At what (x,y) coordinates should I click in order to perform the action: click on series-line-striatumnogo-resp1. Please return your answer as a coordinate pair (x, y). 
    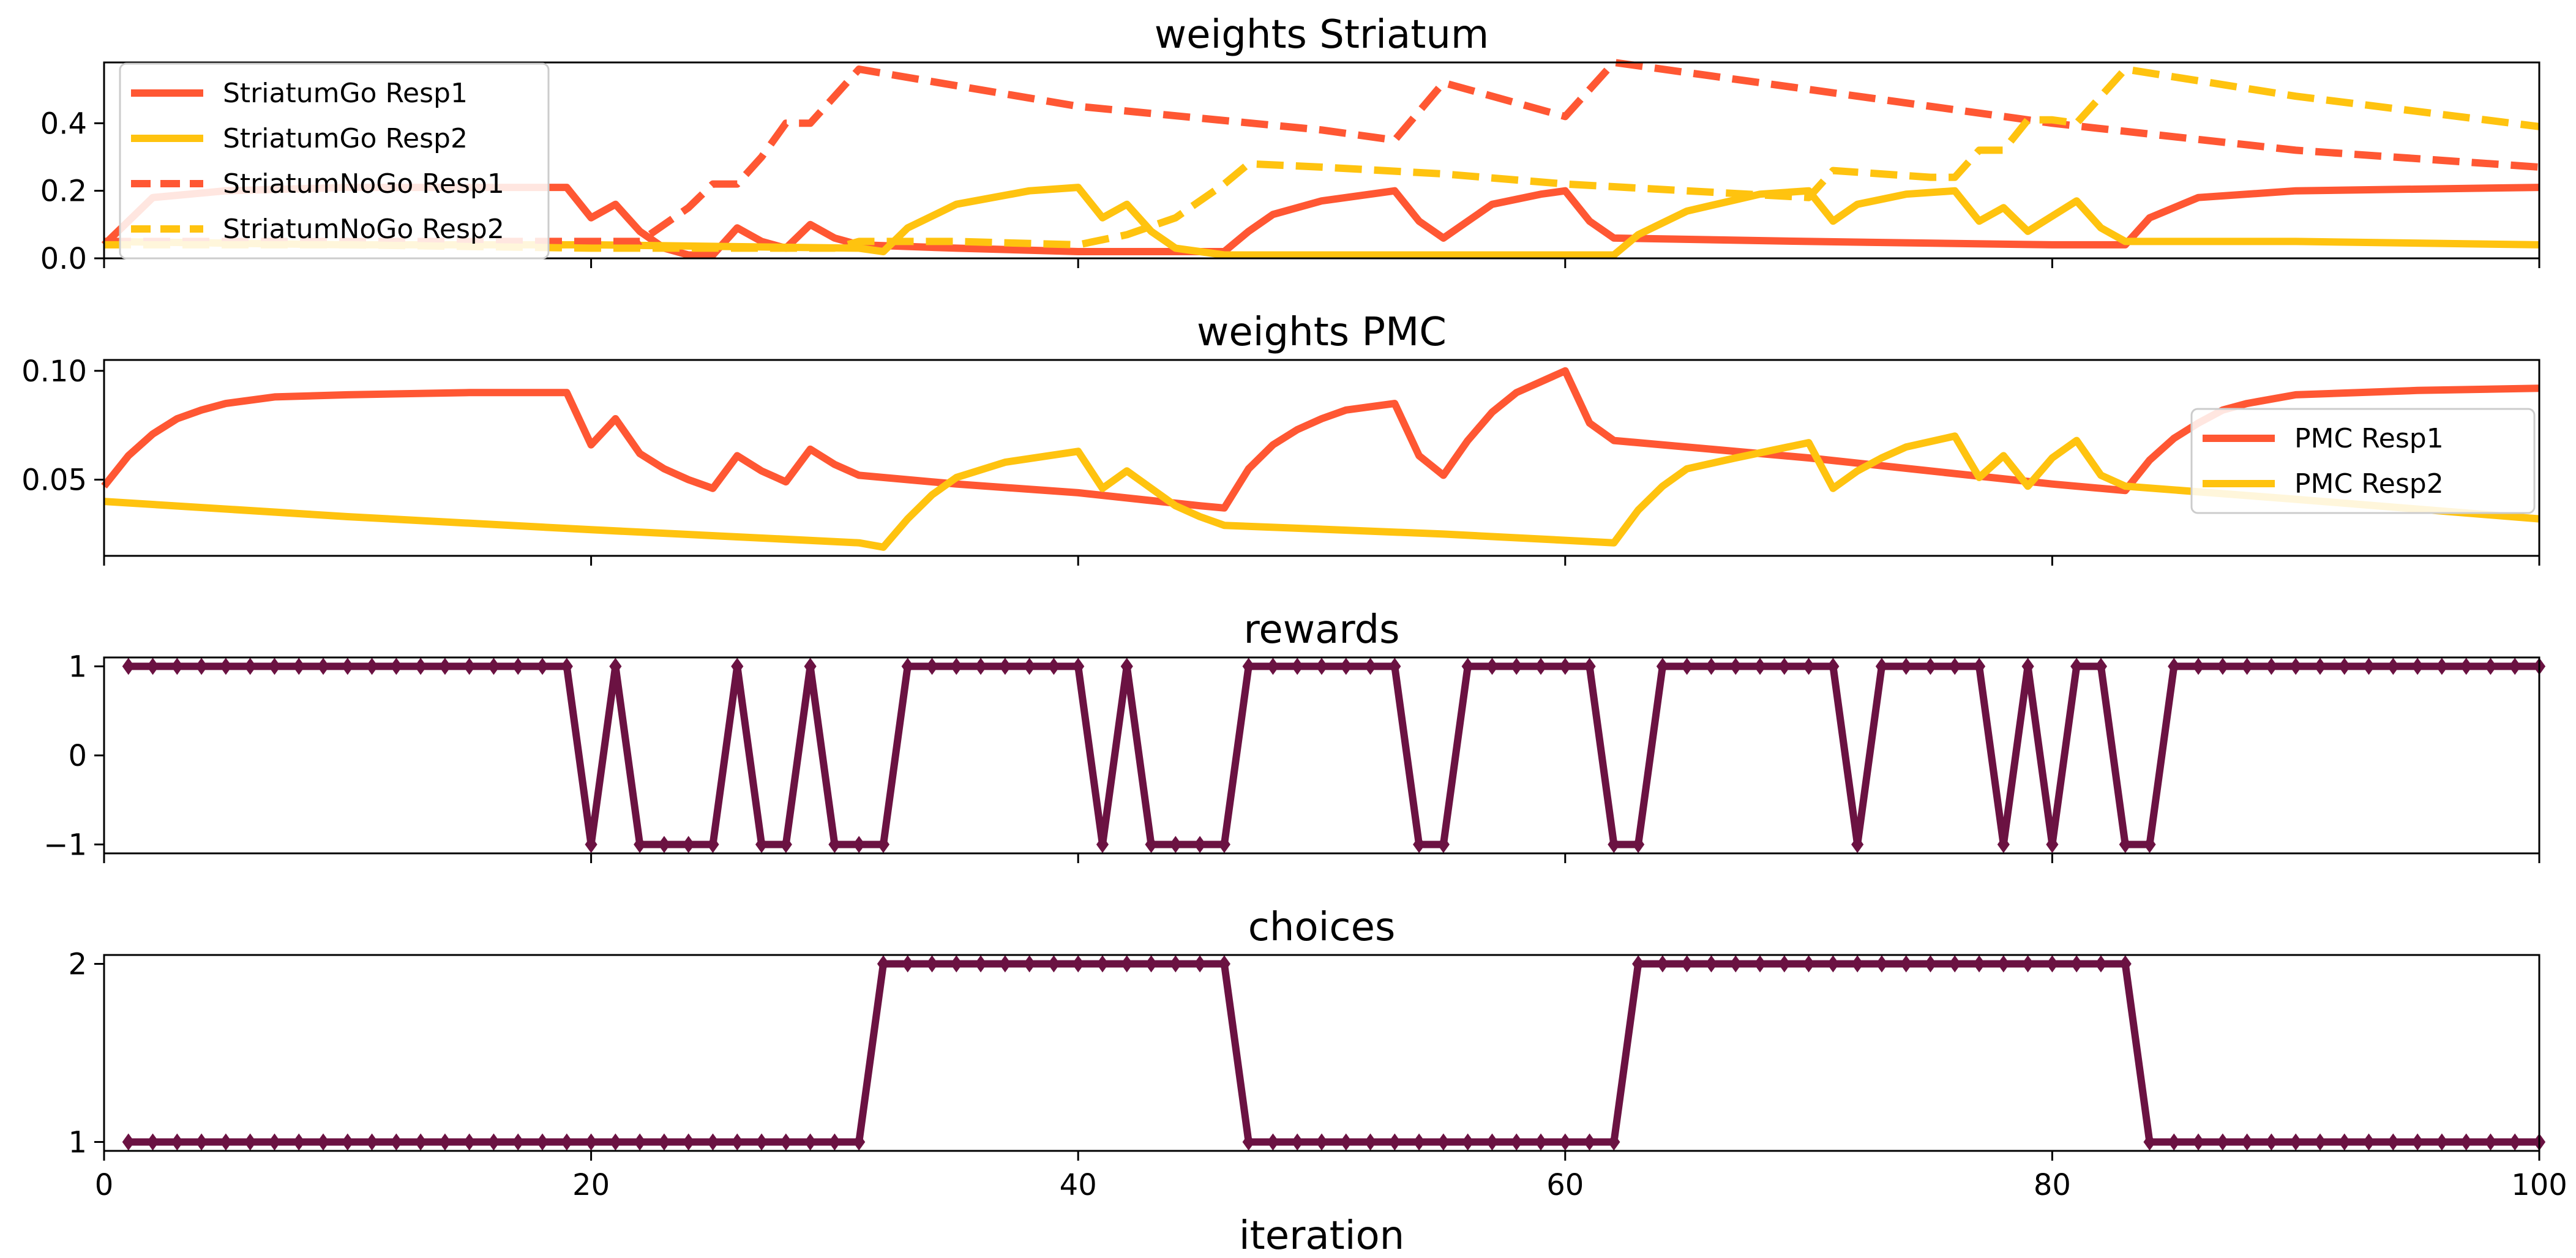
    Looking at the image, I should click on (1322, 152).